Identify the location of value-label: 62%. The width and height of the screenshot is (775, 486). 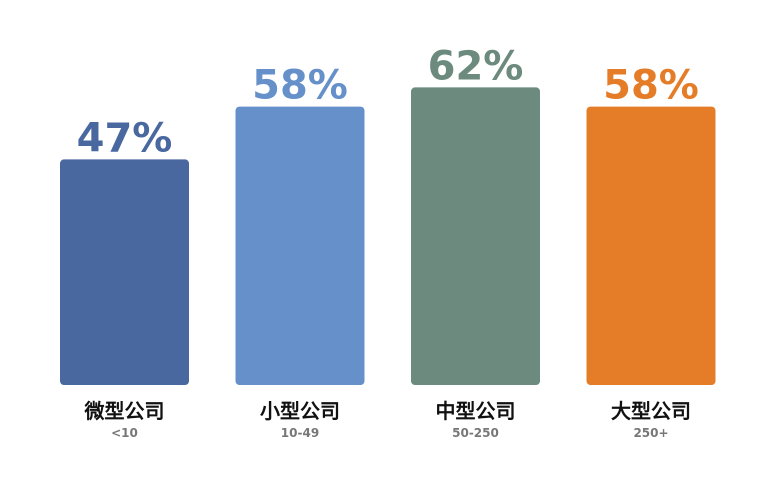
(476, 66).